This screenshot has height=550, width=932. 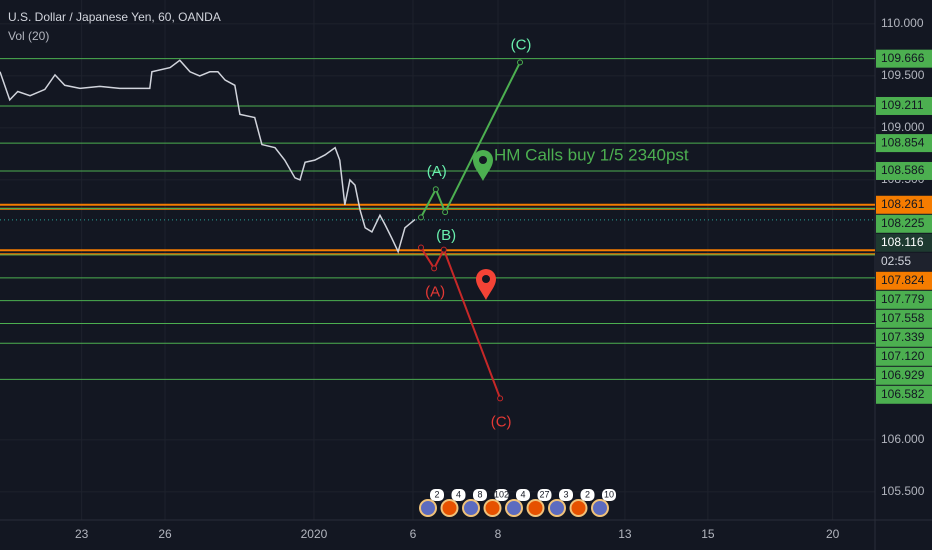 I want to click on price-tag: 108.854, so click(x=904, y=143).